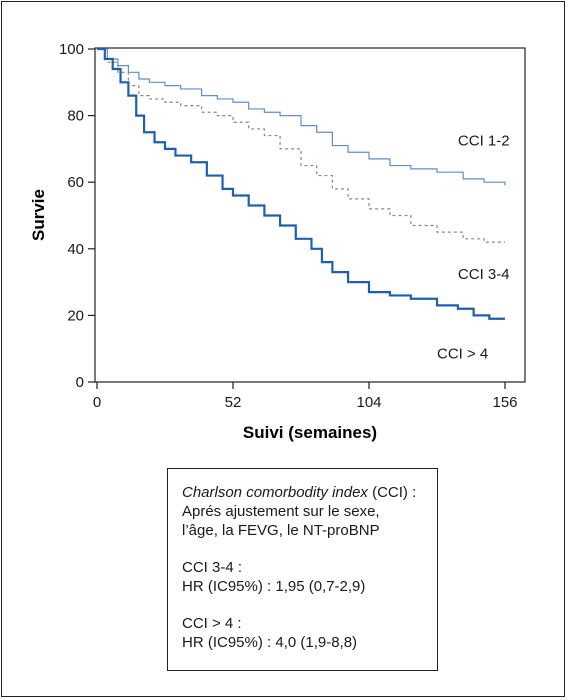  I want to click on note-index-abbr: (CCI) :, so click(392, 492).